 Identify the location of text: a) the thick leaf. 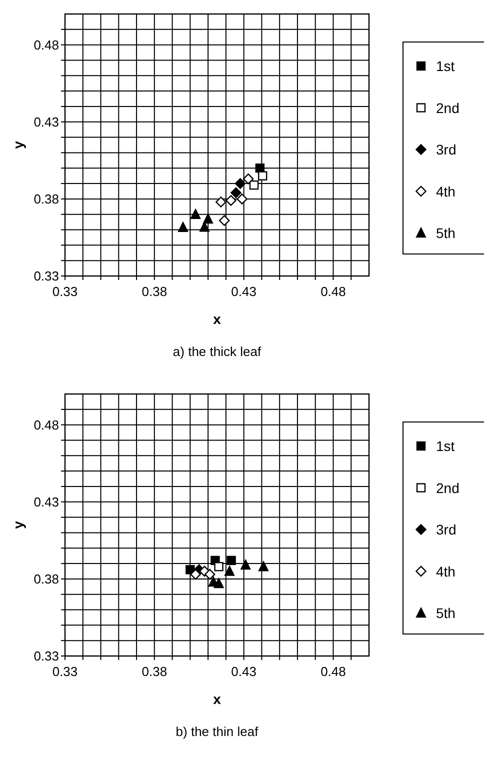
(217, 351).